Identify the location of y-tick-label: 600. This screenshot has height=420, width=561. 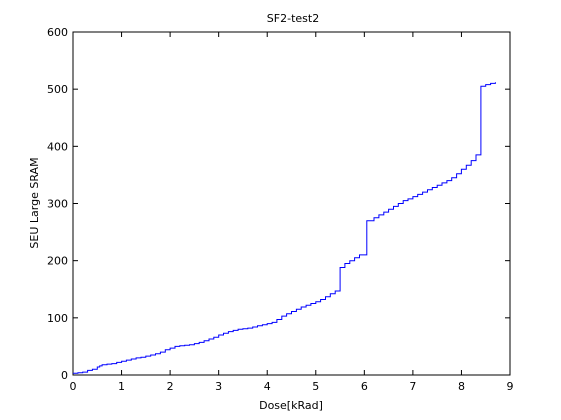
(57, 32).